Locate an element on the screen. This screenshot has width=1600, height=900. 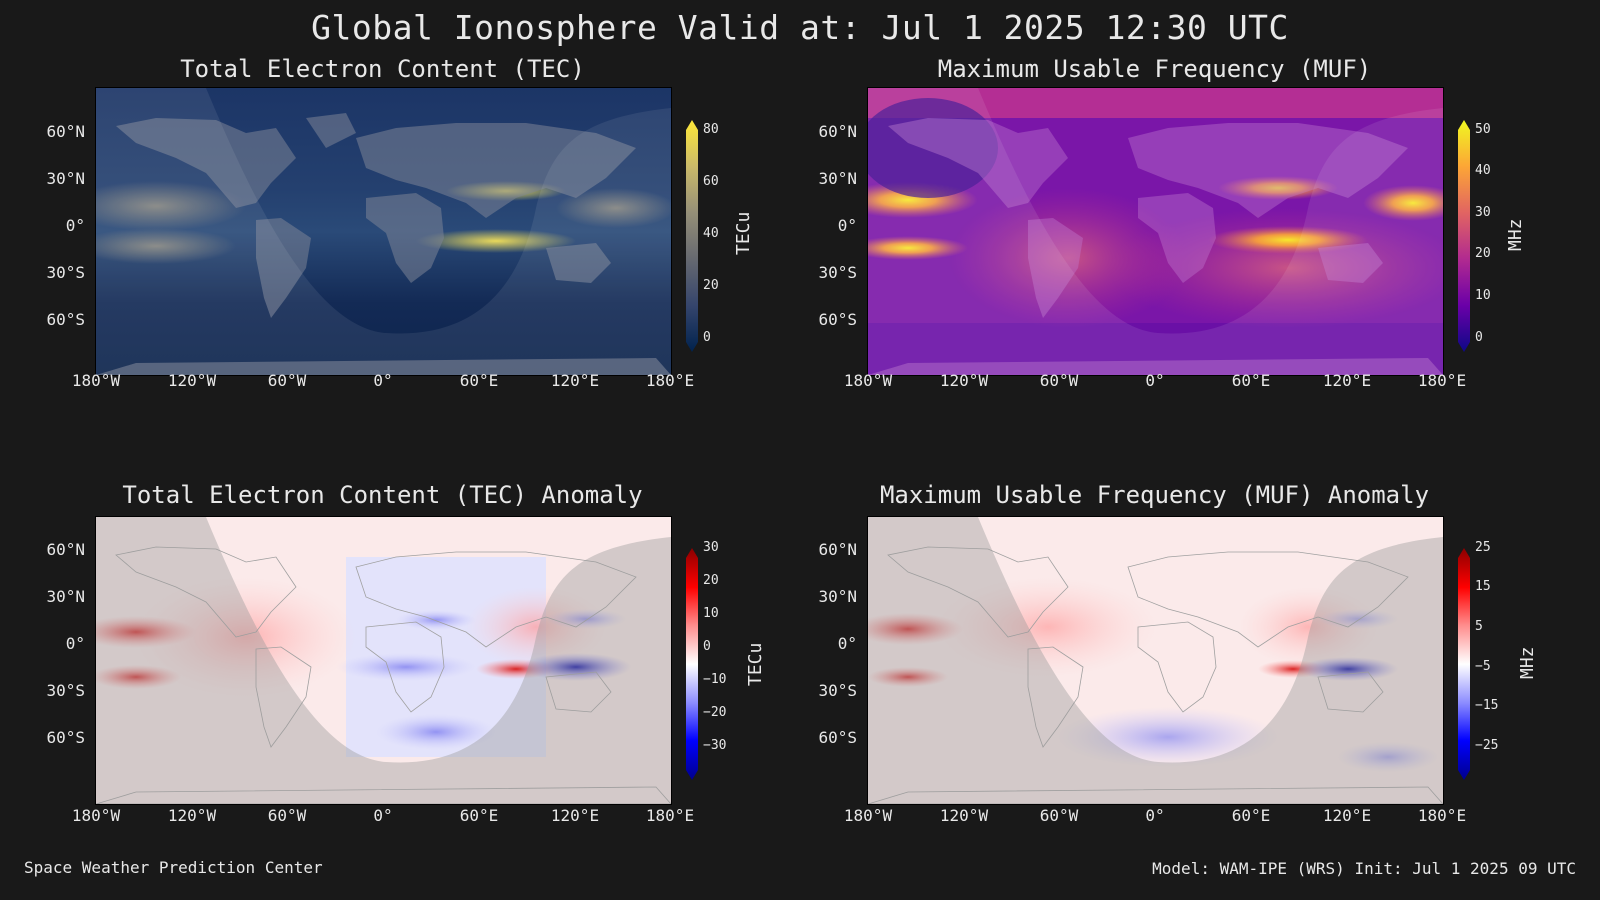
colorbar-tick: −10 is located at coordinates (715, 679).